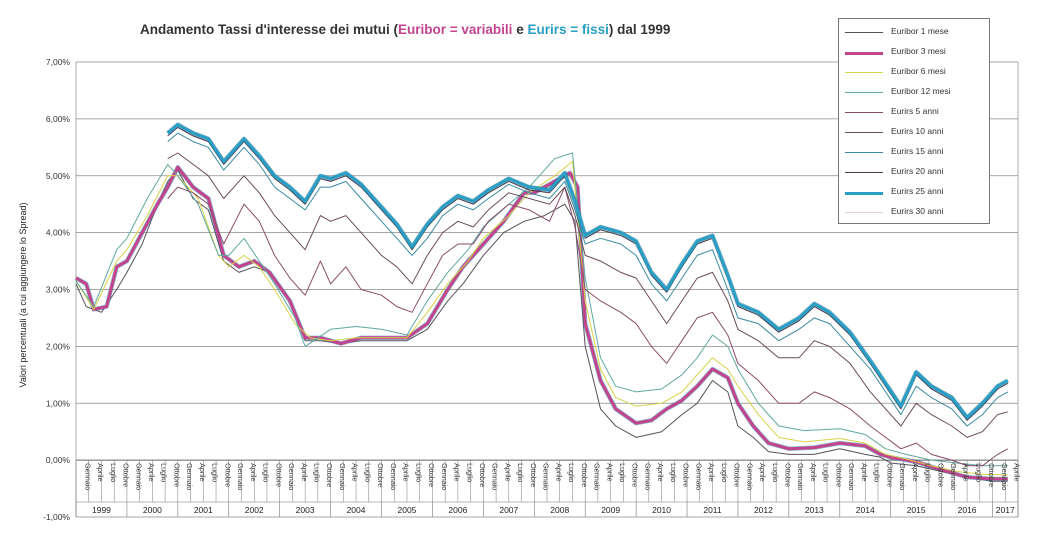 The width and height of the screenshot is (1044, 542). I want to click on year-label: 2010, so click(661, 510).